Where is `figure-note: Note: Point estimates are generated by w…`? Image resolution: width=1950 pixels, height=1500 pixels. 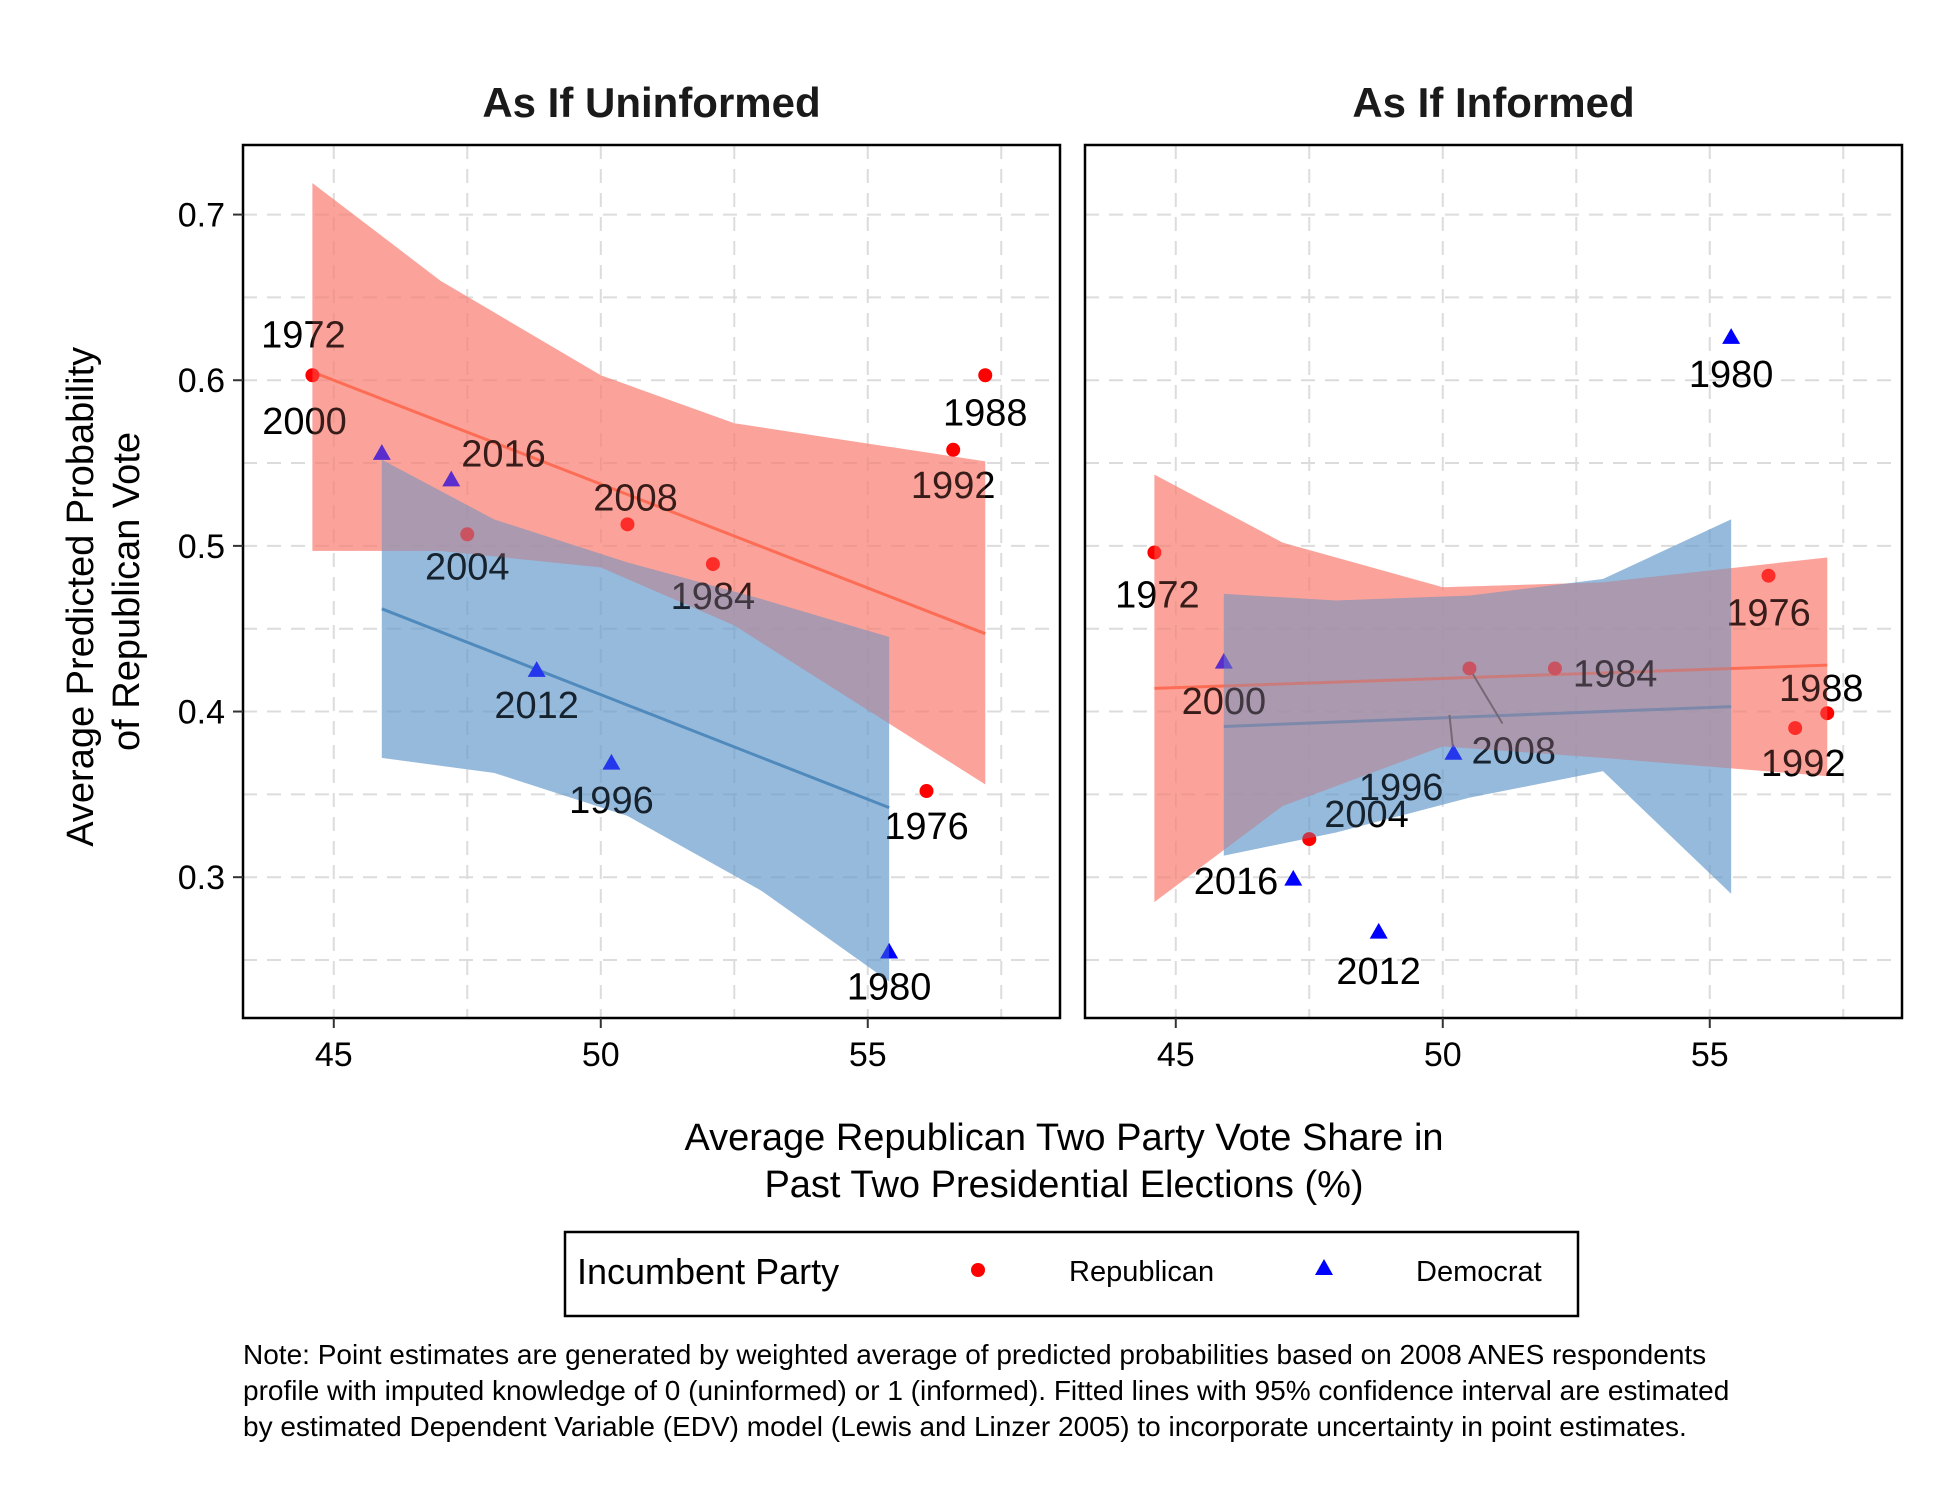 figure-note: Note: Point estimates are generated by w… is located at coordinates (1093, 1391).